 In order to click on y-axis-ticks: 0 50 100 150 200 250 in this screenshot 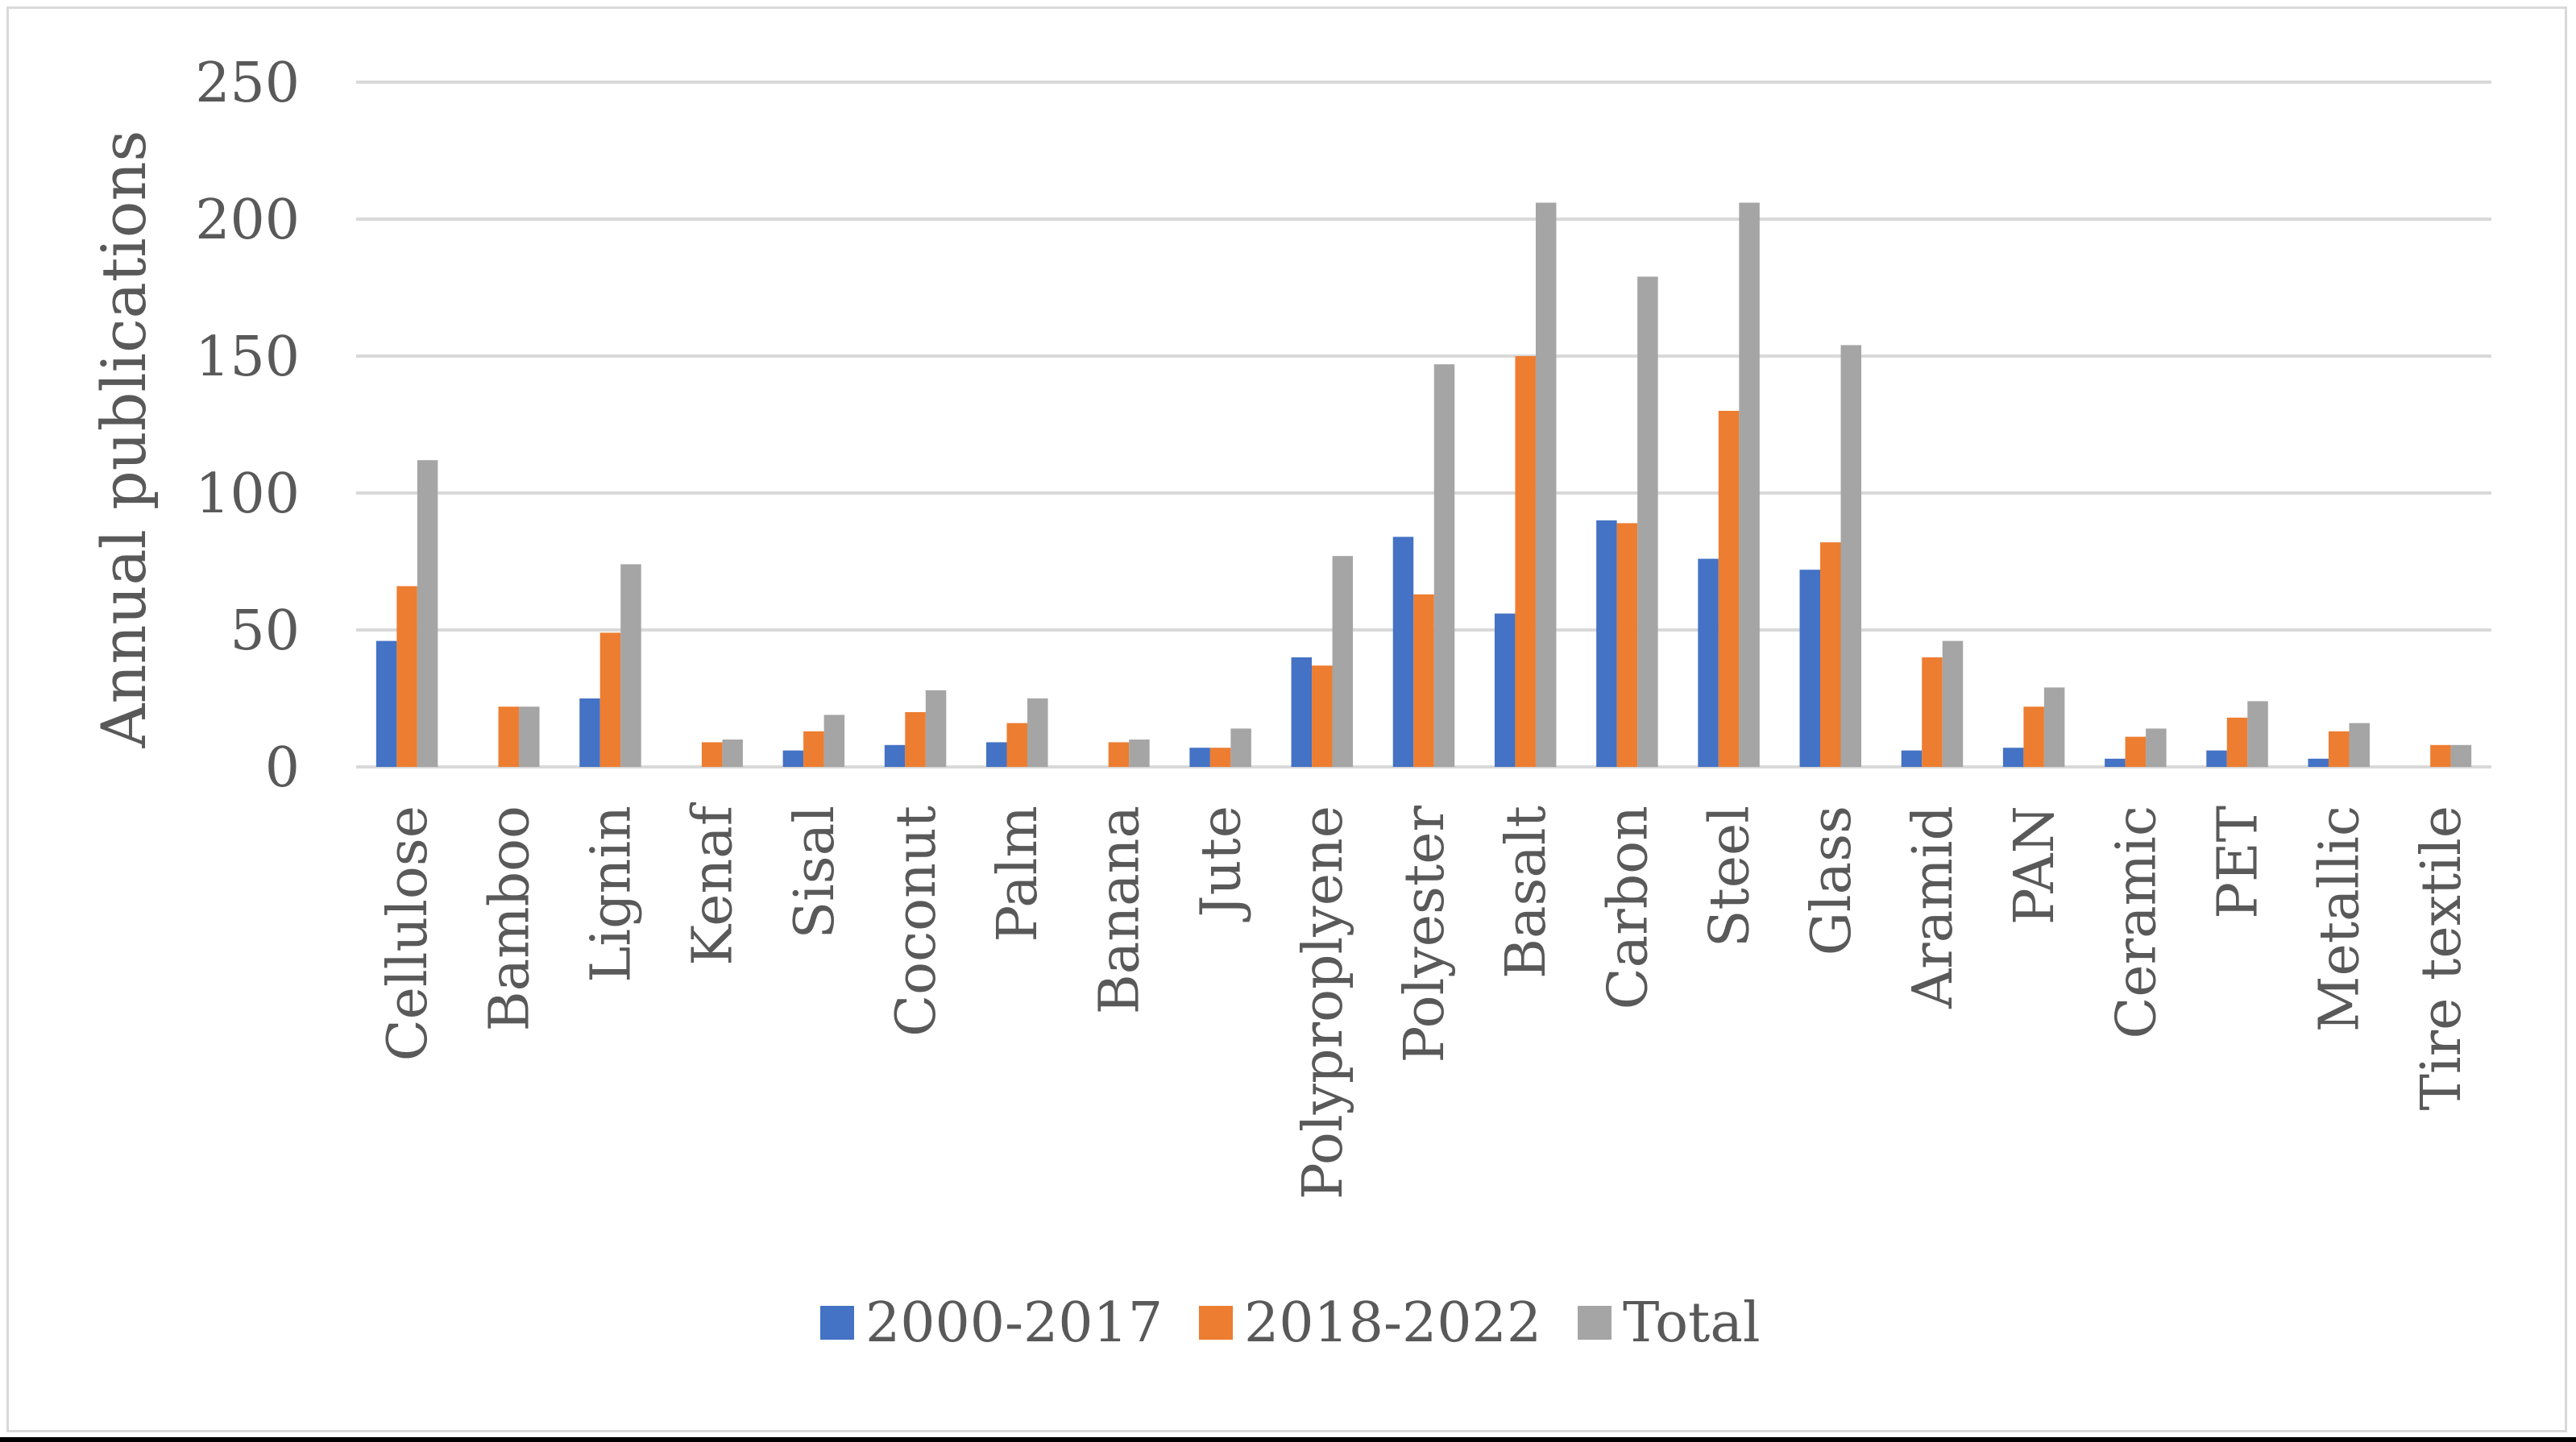, I will do `click(247, 426)`.